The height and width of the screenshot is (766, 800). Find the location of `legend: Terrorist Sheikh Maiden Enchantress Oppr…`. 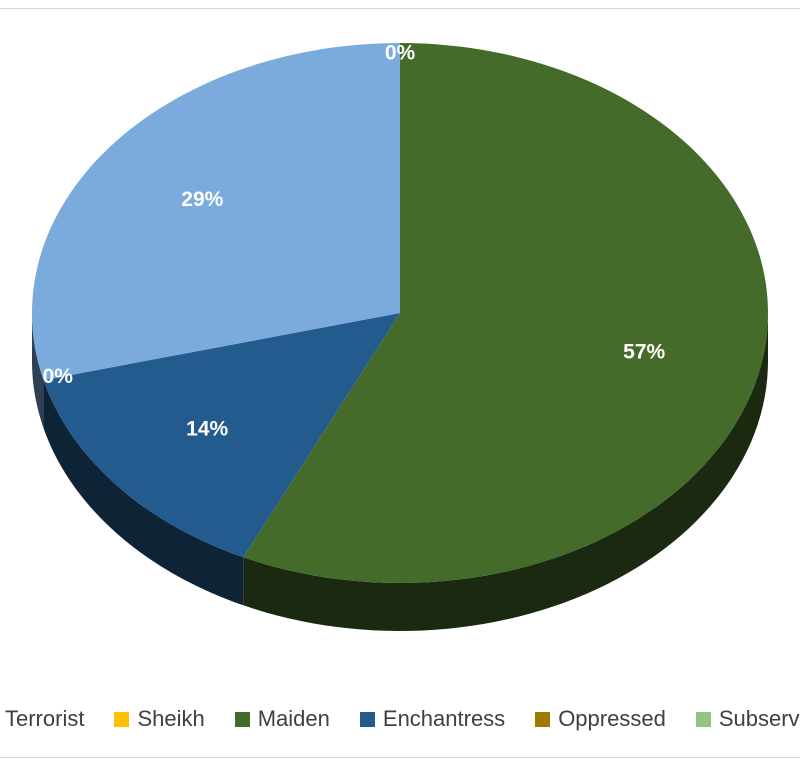

legend: Terrorist Sheikh Maiden Enchantress Oppr… is located at coordinates (400, 719).